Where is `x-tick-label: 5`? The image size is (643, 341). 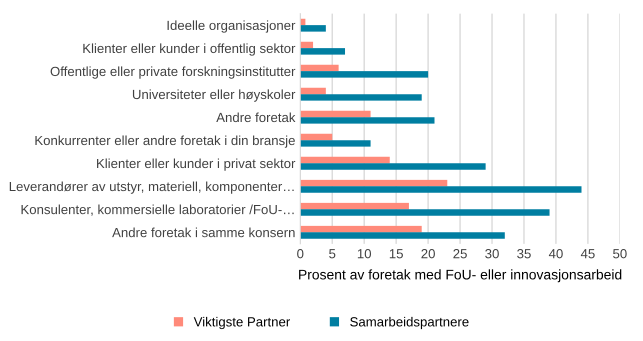
x-tick-label: 5 is located at coordinates (332, 253).